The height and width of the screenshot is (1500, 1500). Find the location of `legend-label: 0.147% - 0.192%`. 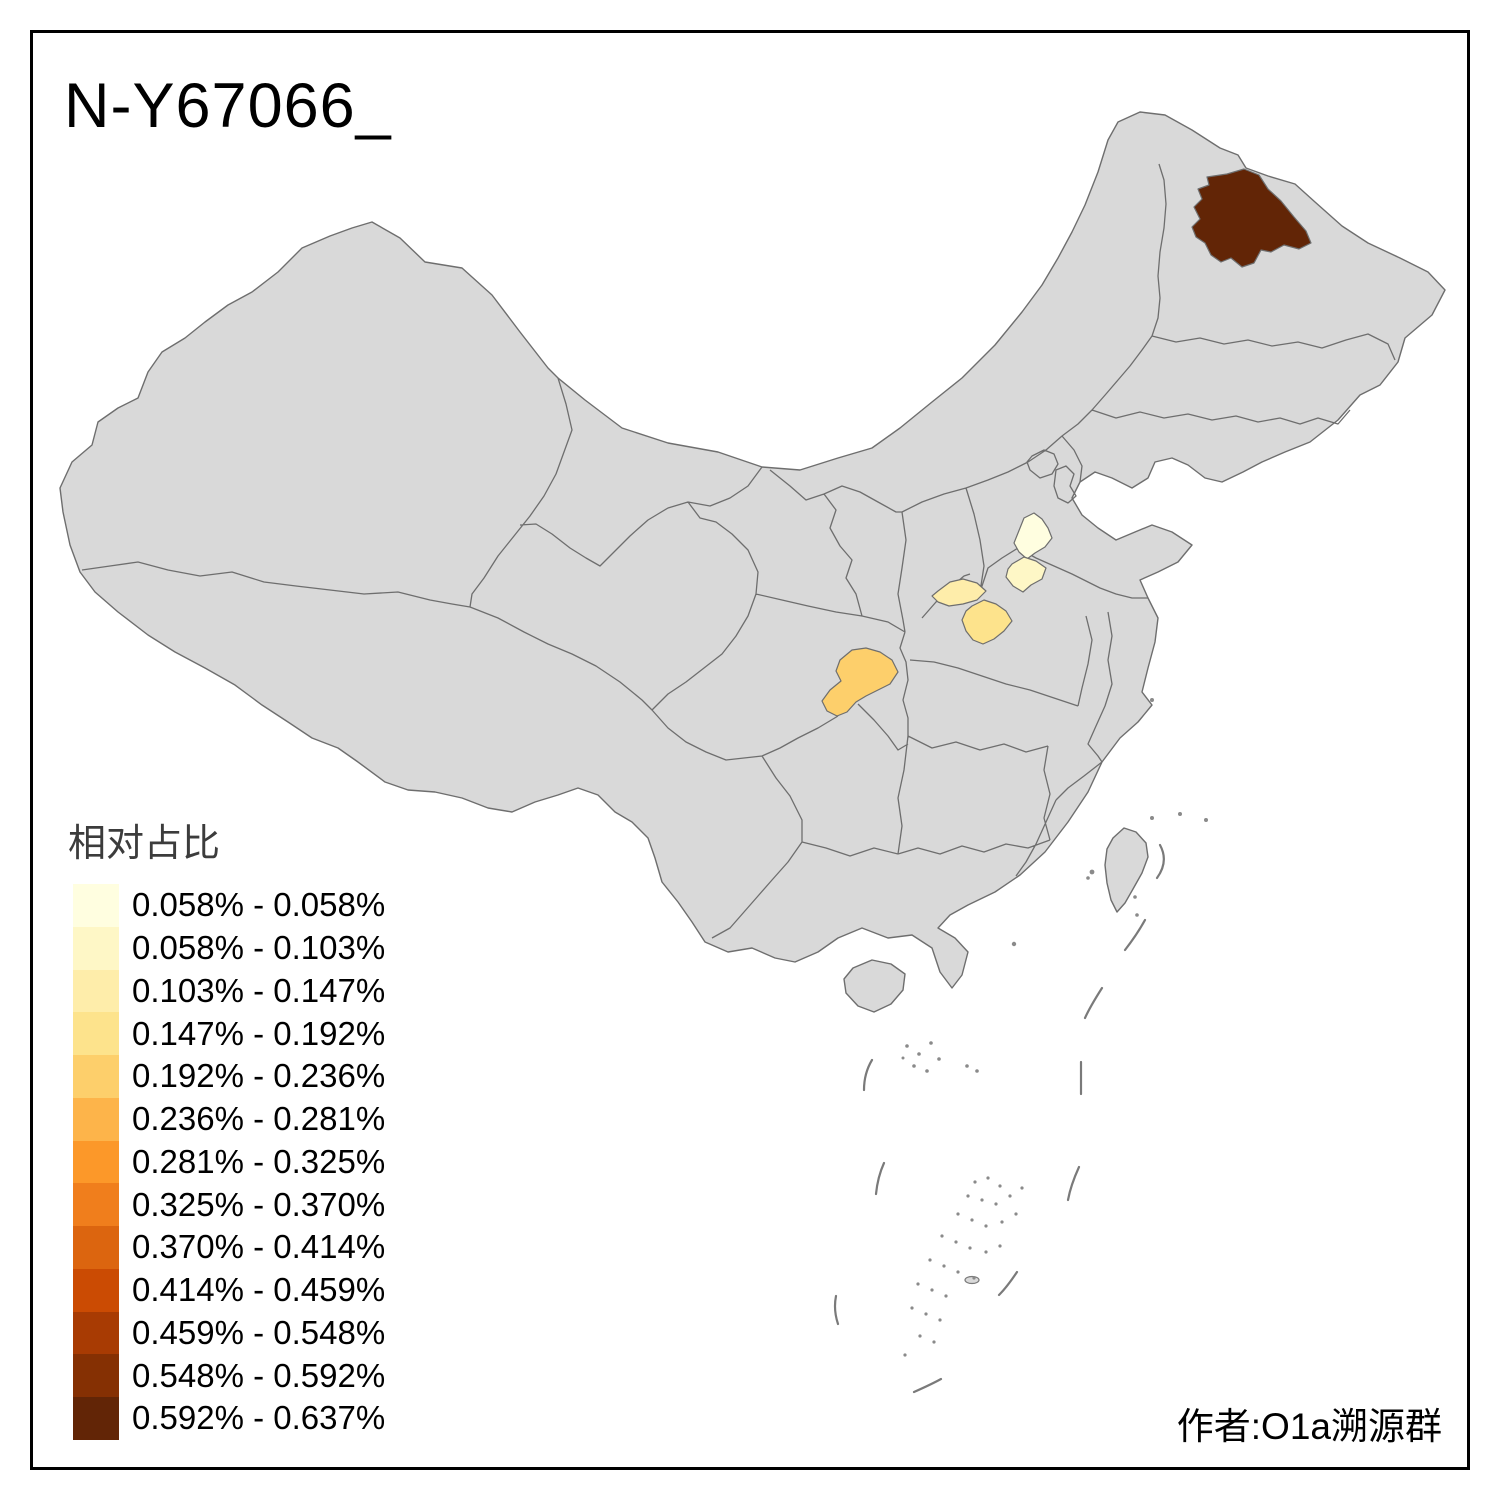

legend-label: 0.147% - 0.192% is located at coordinates (259, 1033).